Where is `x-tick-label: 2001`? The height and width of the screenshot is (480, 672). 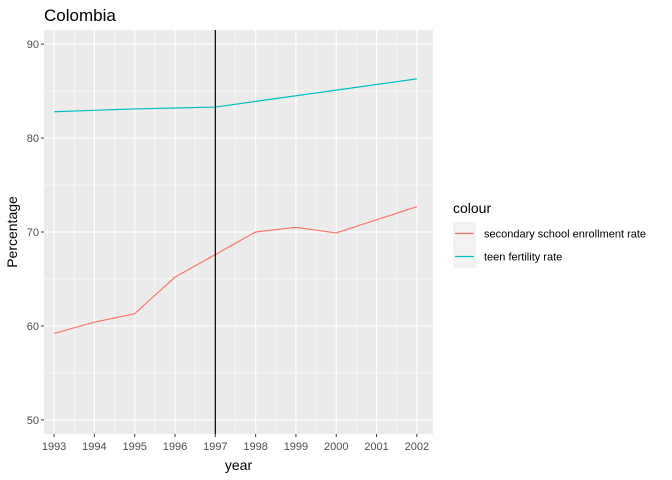
x-tick-label: 2001 is located at coordinates (376, 447).